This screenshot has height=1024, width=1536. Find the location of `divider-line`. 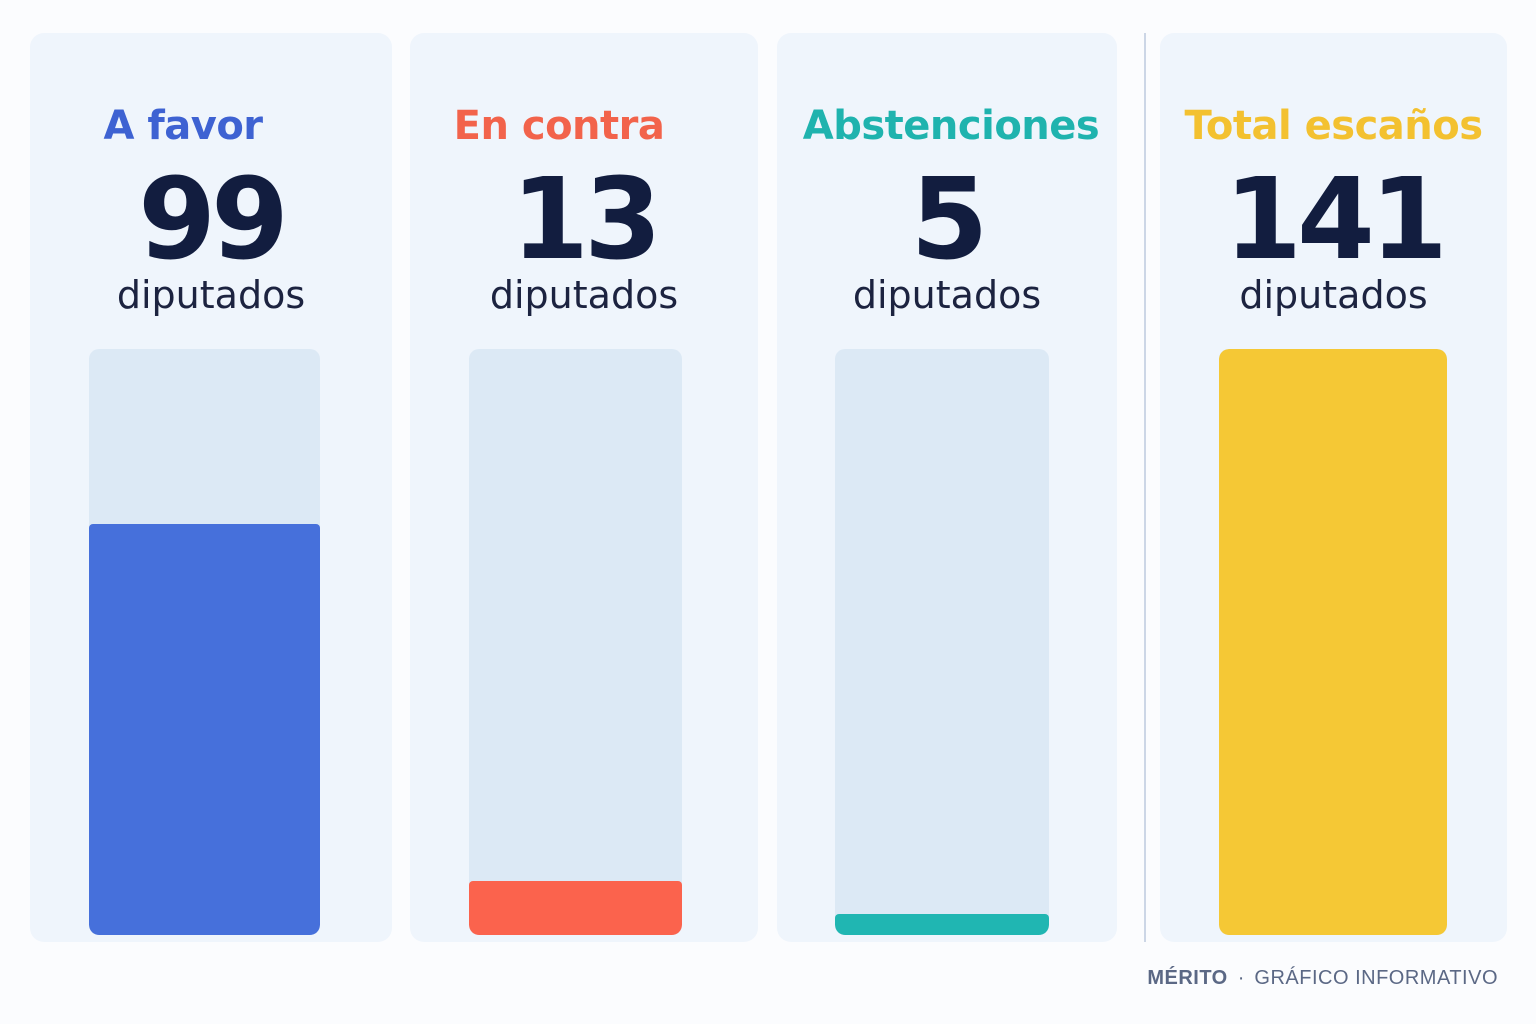

divider-line is located at coordinates (1145, 487).